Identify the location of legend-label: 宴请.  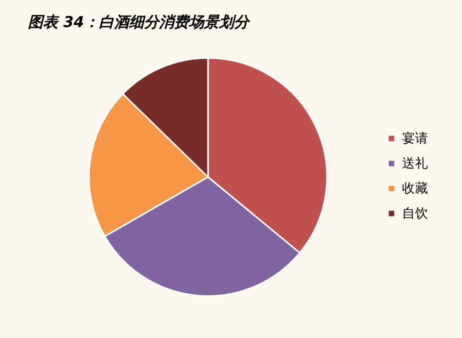
(415, 138).